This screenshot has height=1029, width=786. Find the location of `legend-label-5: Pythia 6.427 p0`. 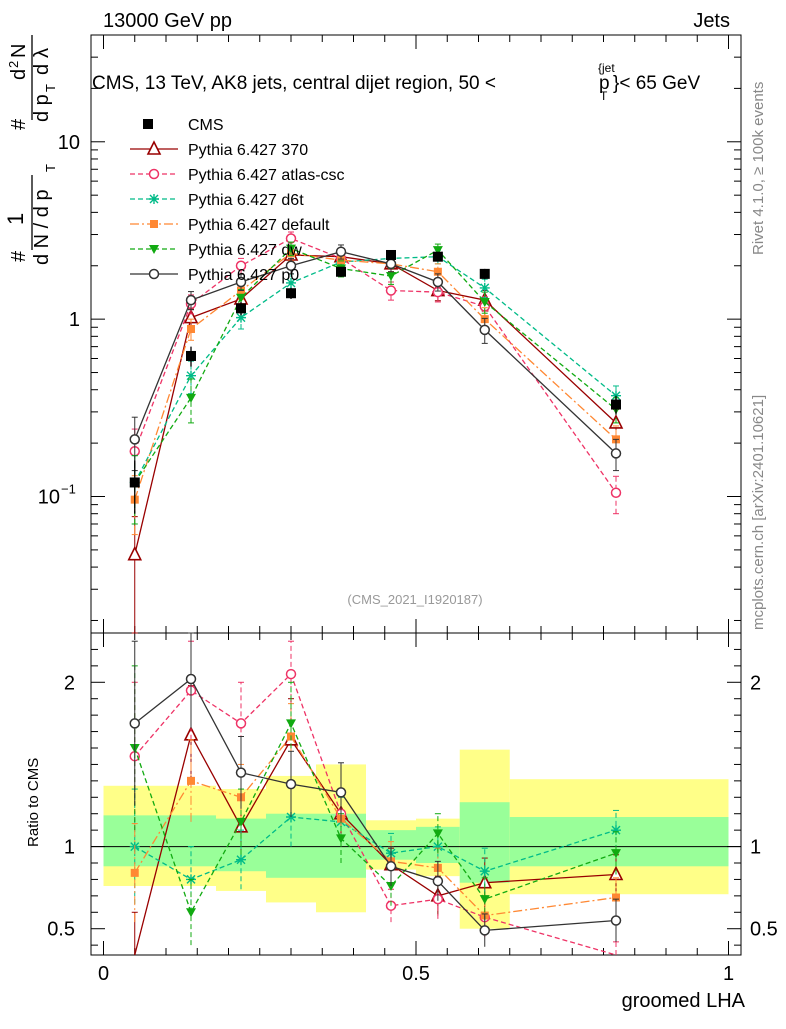

legend-label-5: Pythia 6.427 p0 is located at coordinates (243, 275).